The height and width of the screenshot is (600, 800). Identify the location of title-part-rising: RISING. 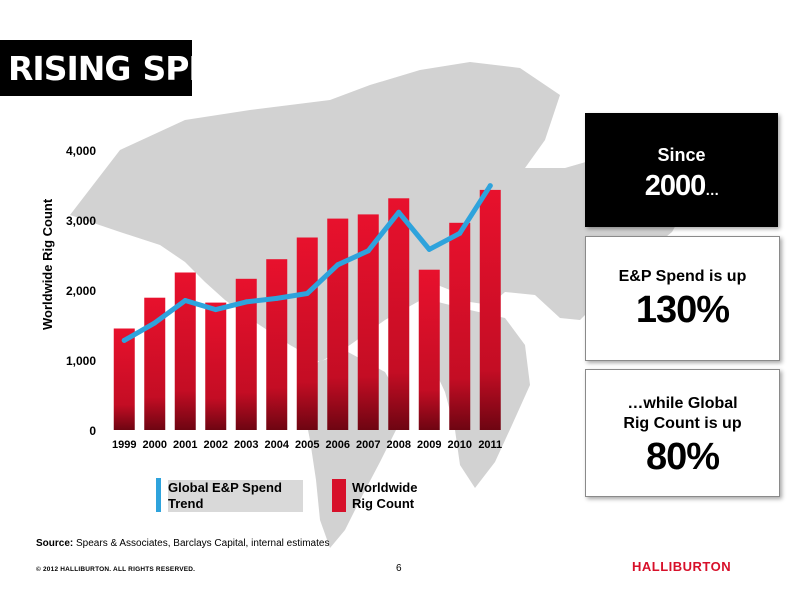
(69, 68).